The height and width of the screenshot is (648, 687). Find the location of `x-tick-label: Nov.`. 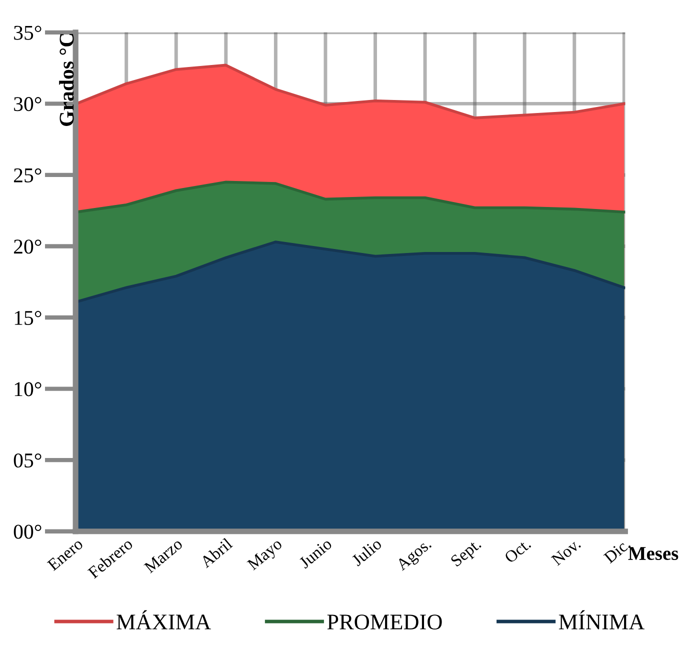

x-tick-label: Nov. is located at coordinates (566, 552).